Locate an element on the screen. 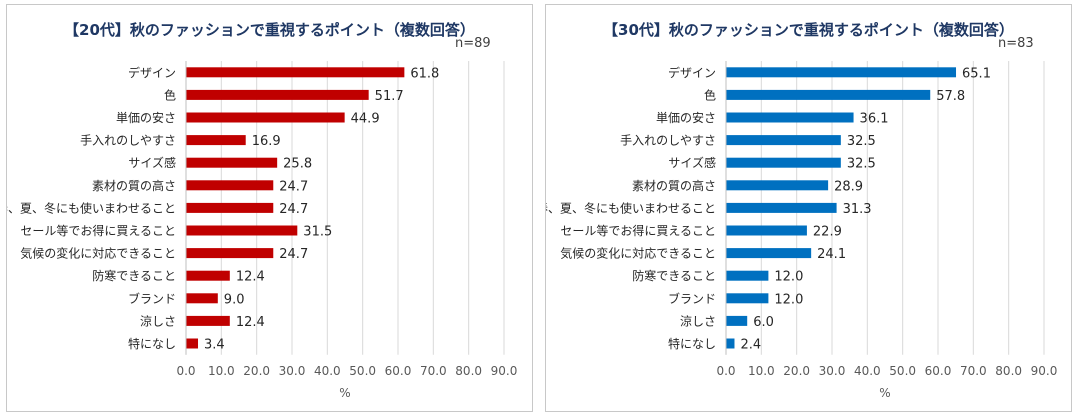 The width and height of the screenshot is (1078, 418). data-label: 44.9 is located at coordinates (365, 119).